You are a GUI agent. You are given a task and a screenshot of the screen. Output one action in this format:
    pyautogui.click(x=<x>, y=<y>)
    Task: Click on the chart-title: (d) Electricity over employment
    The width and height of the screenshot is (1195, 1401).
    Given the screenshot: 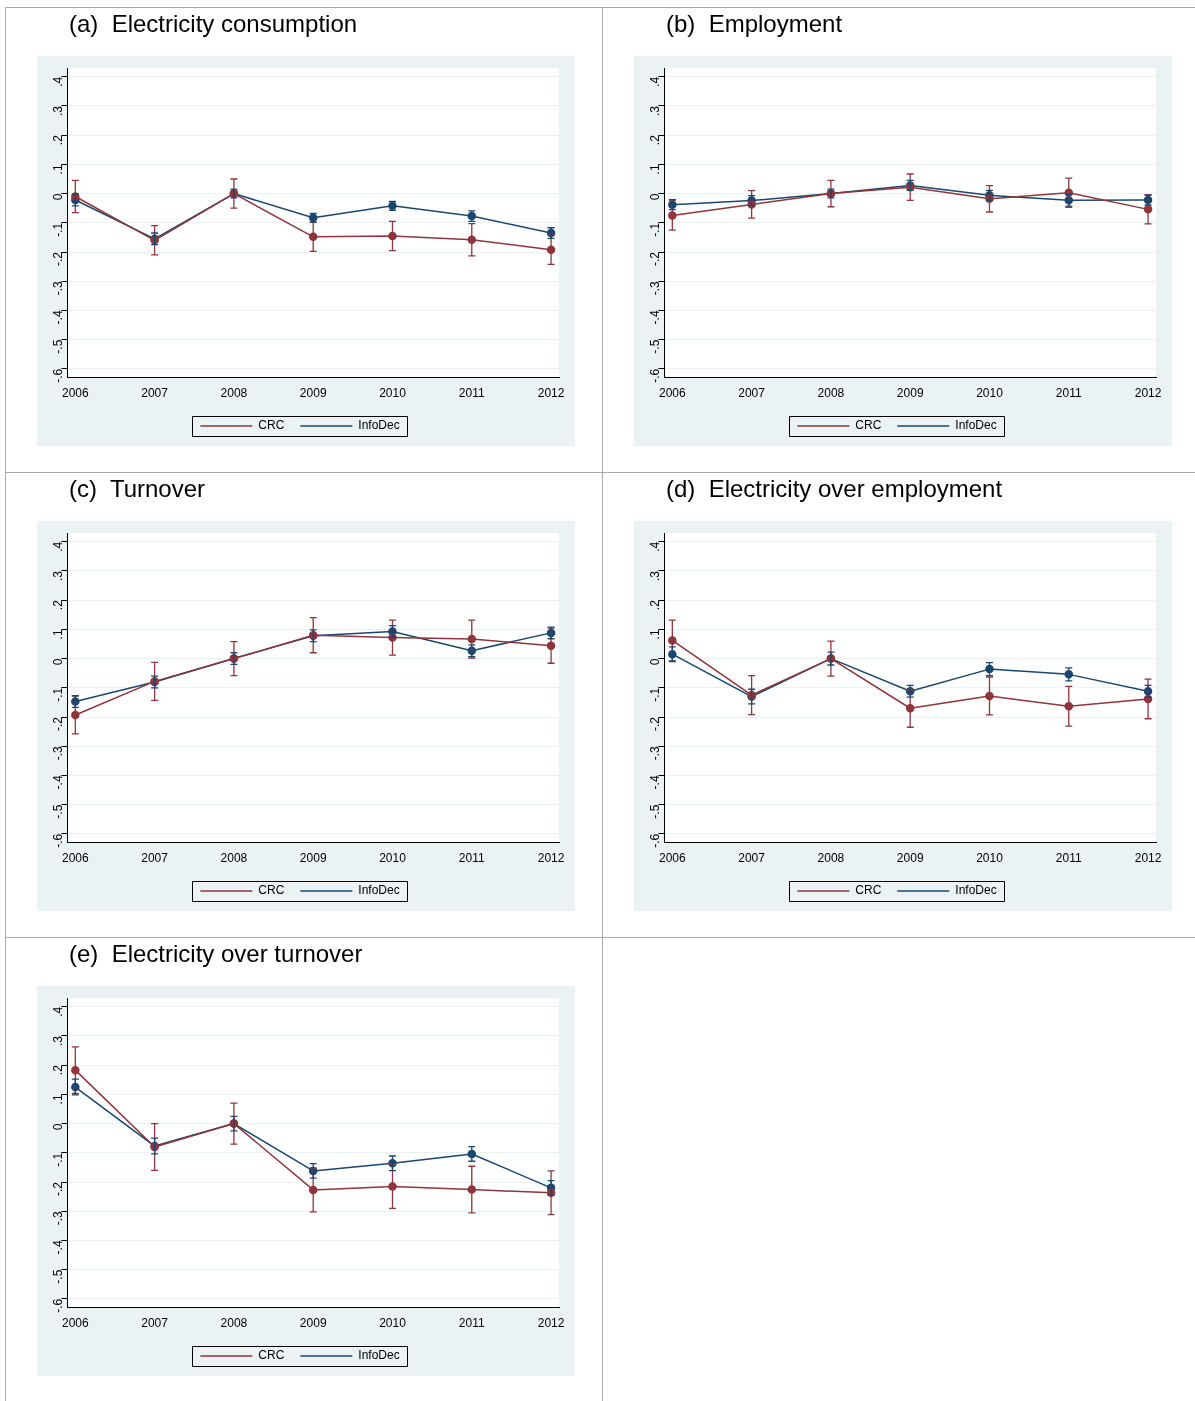 What is the action you would take?
    pyautogui.click(x=834, y=489)
    